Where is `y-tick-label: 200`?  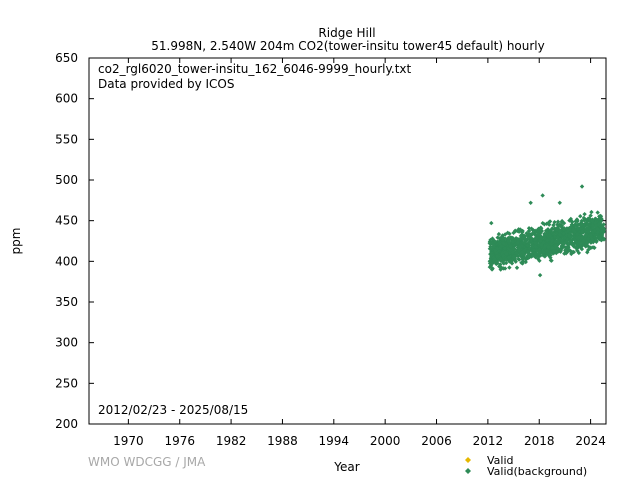
y-tick-label: 200 is located at coordinates (66, 424).